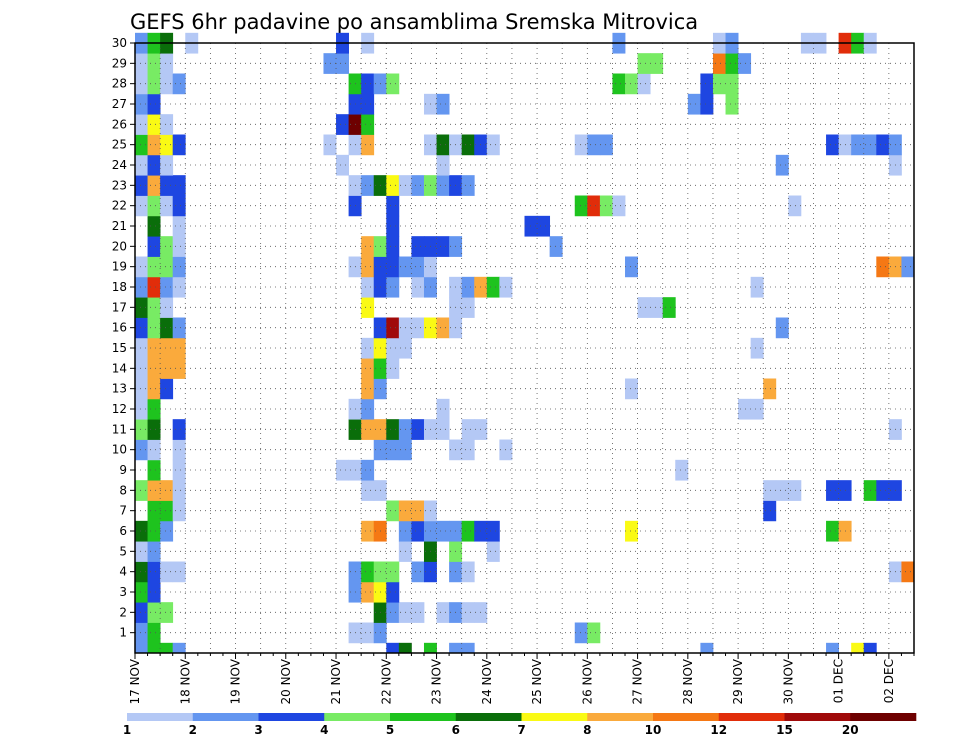  What do you see at coordinates (119, 287) in the screenshot?
I see `y-tick-label: 18` at bounding box center [119, 287].